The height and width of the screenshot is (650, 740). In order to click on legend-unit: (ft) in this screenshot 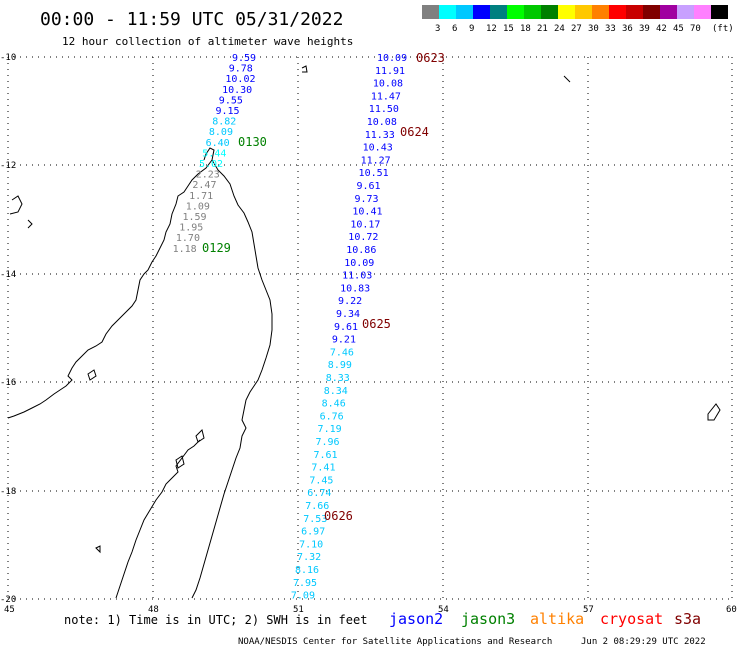, I will do `click(723, 29)`.